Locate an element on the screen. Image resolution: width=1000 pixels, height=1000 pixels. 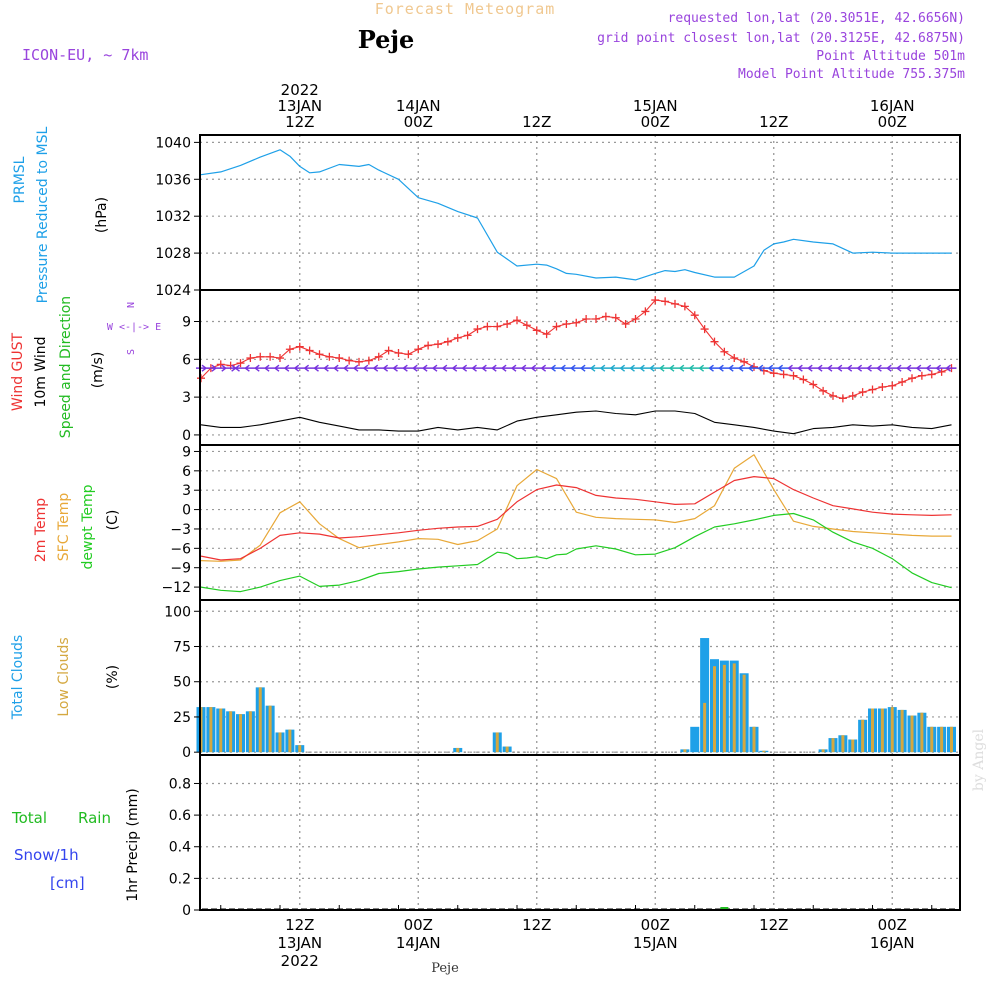
y-tick-label: 100 is located at coordinates (177, 612).